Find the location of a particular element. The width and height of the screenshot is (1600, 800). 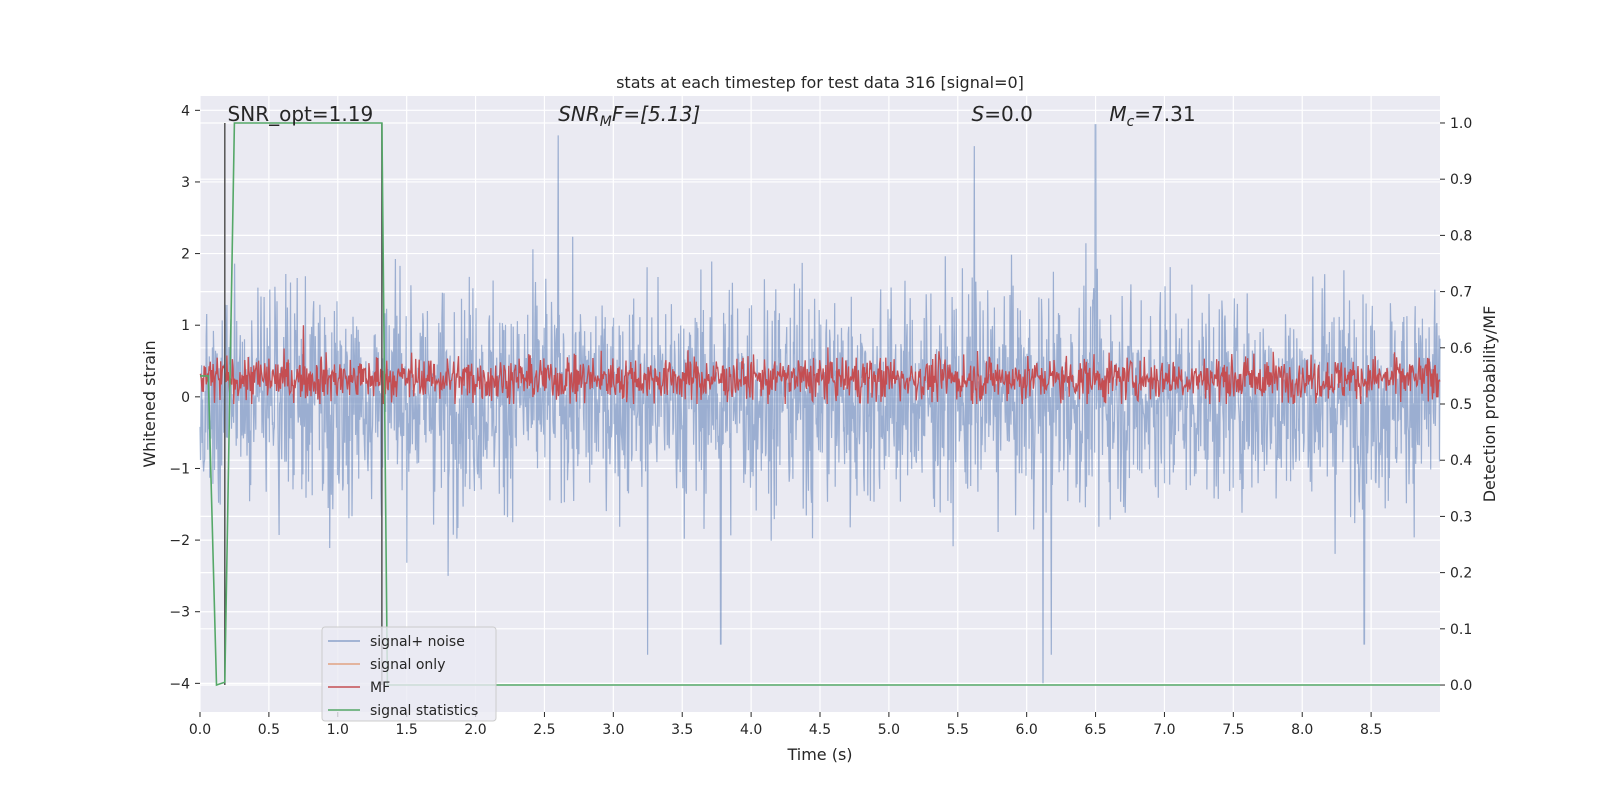

vertical-lines is located at coordinates (303, 404).